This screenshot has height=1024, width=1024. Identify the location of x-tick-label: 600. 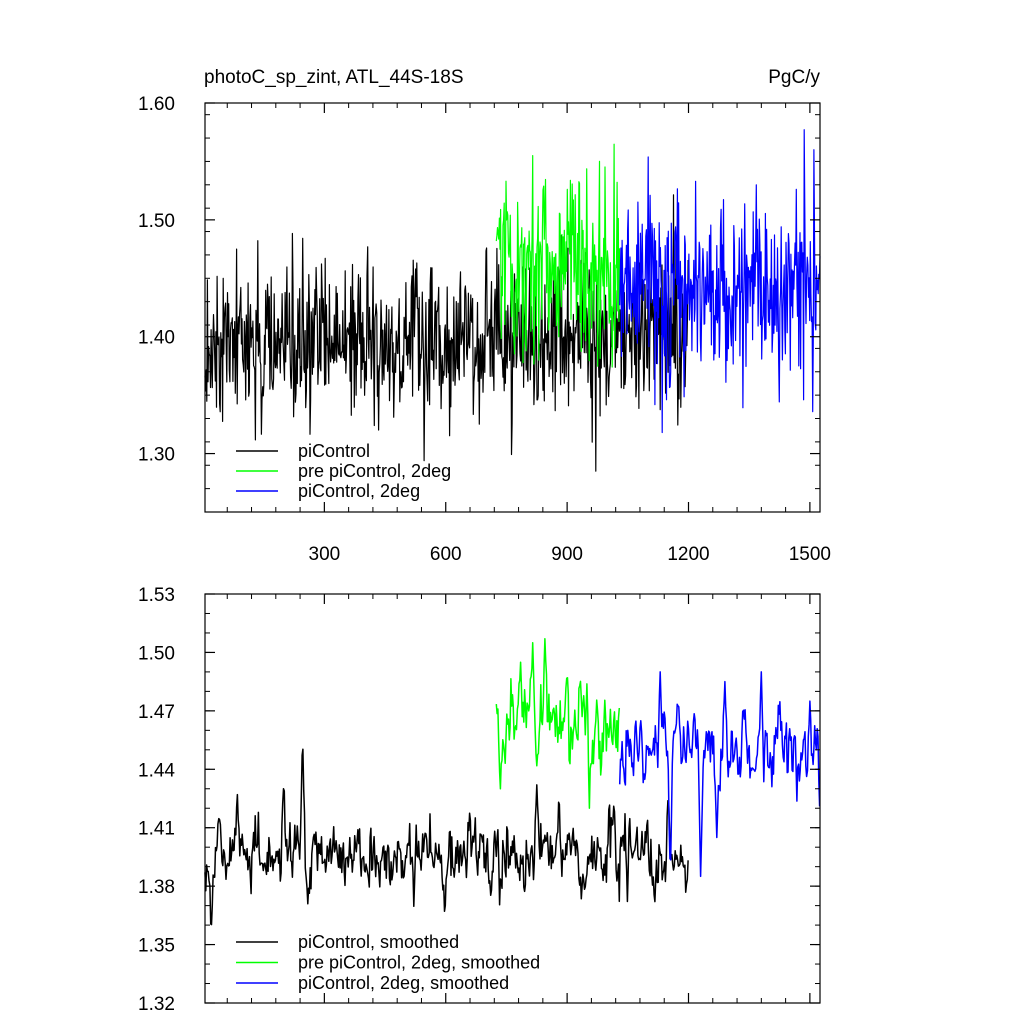
(446, 554).